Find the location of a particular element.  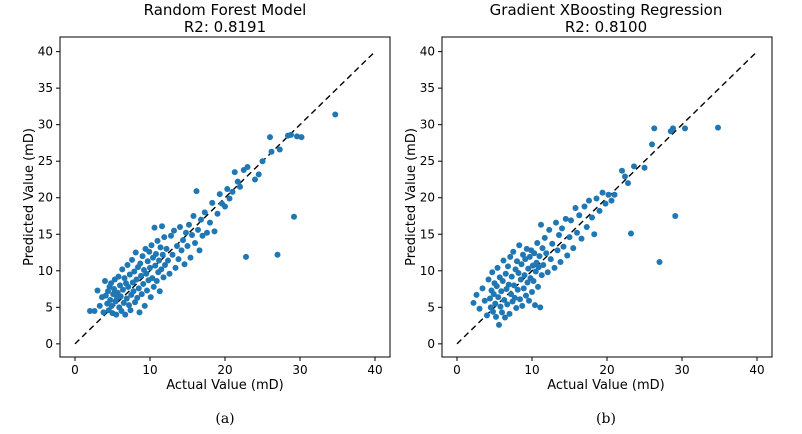

y-tick-label: 25 is located at coordinates (427, 161).